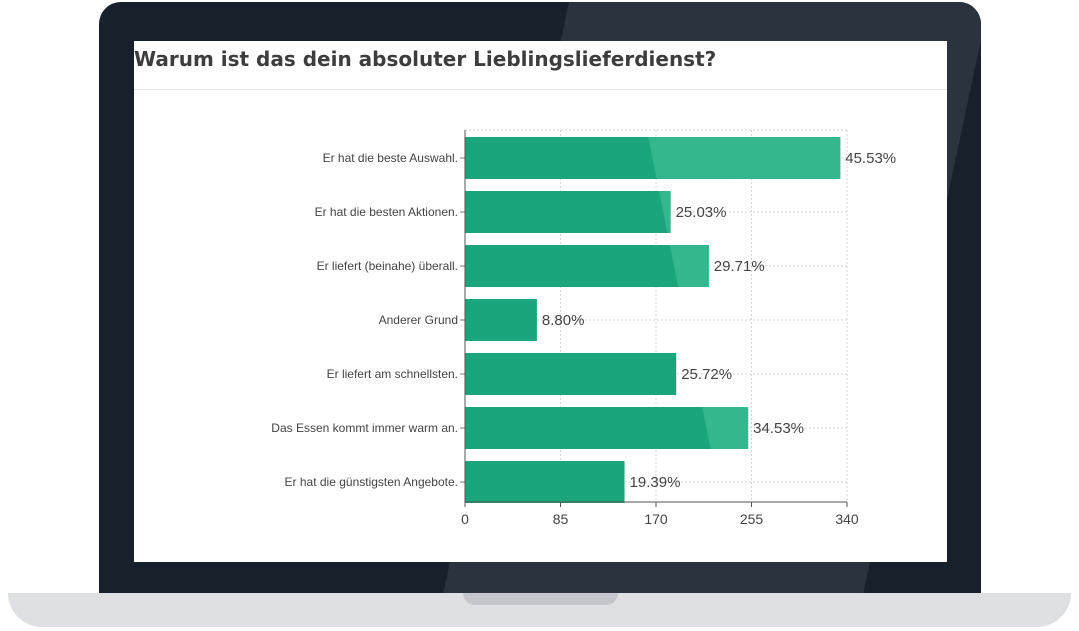 Image resolution: width=1079 pixels, height=631 pixels. What do you see at coordinates (387, 266) in the screenshot?
I see `category-label: Er liefert (beinahe) überall.` at bounding box center [387, 266].